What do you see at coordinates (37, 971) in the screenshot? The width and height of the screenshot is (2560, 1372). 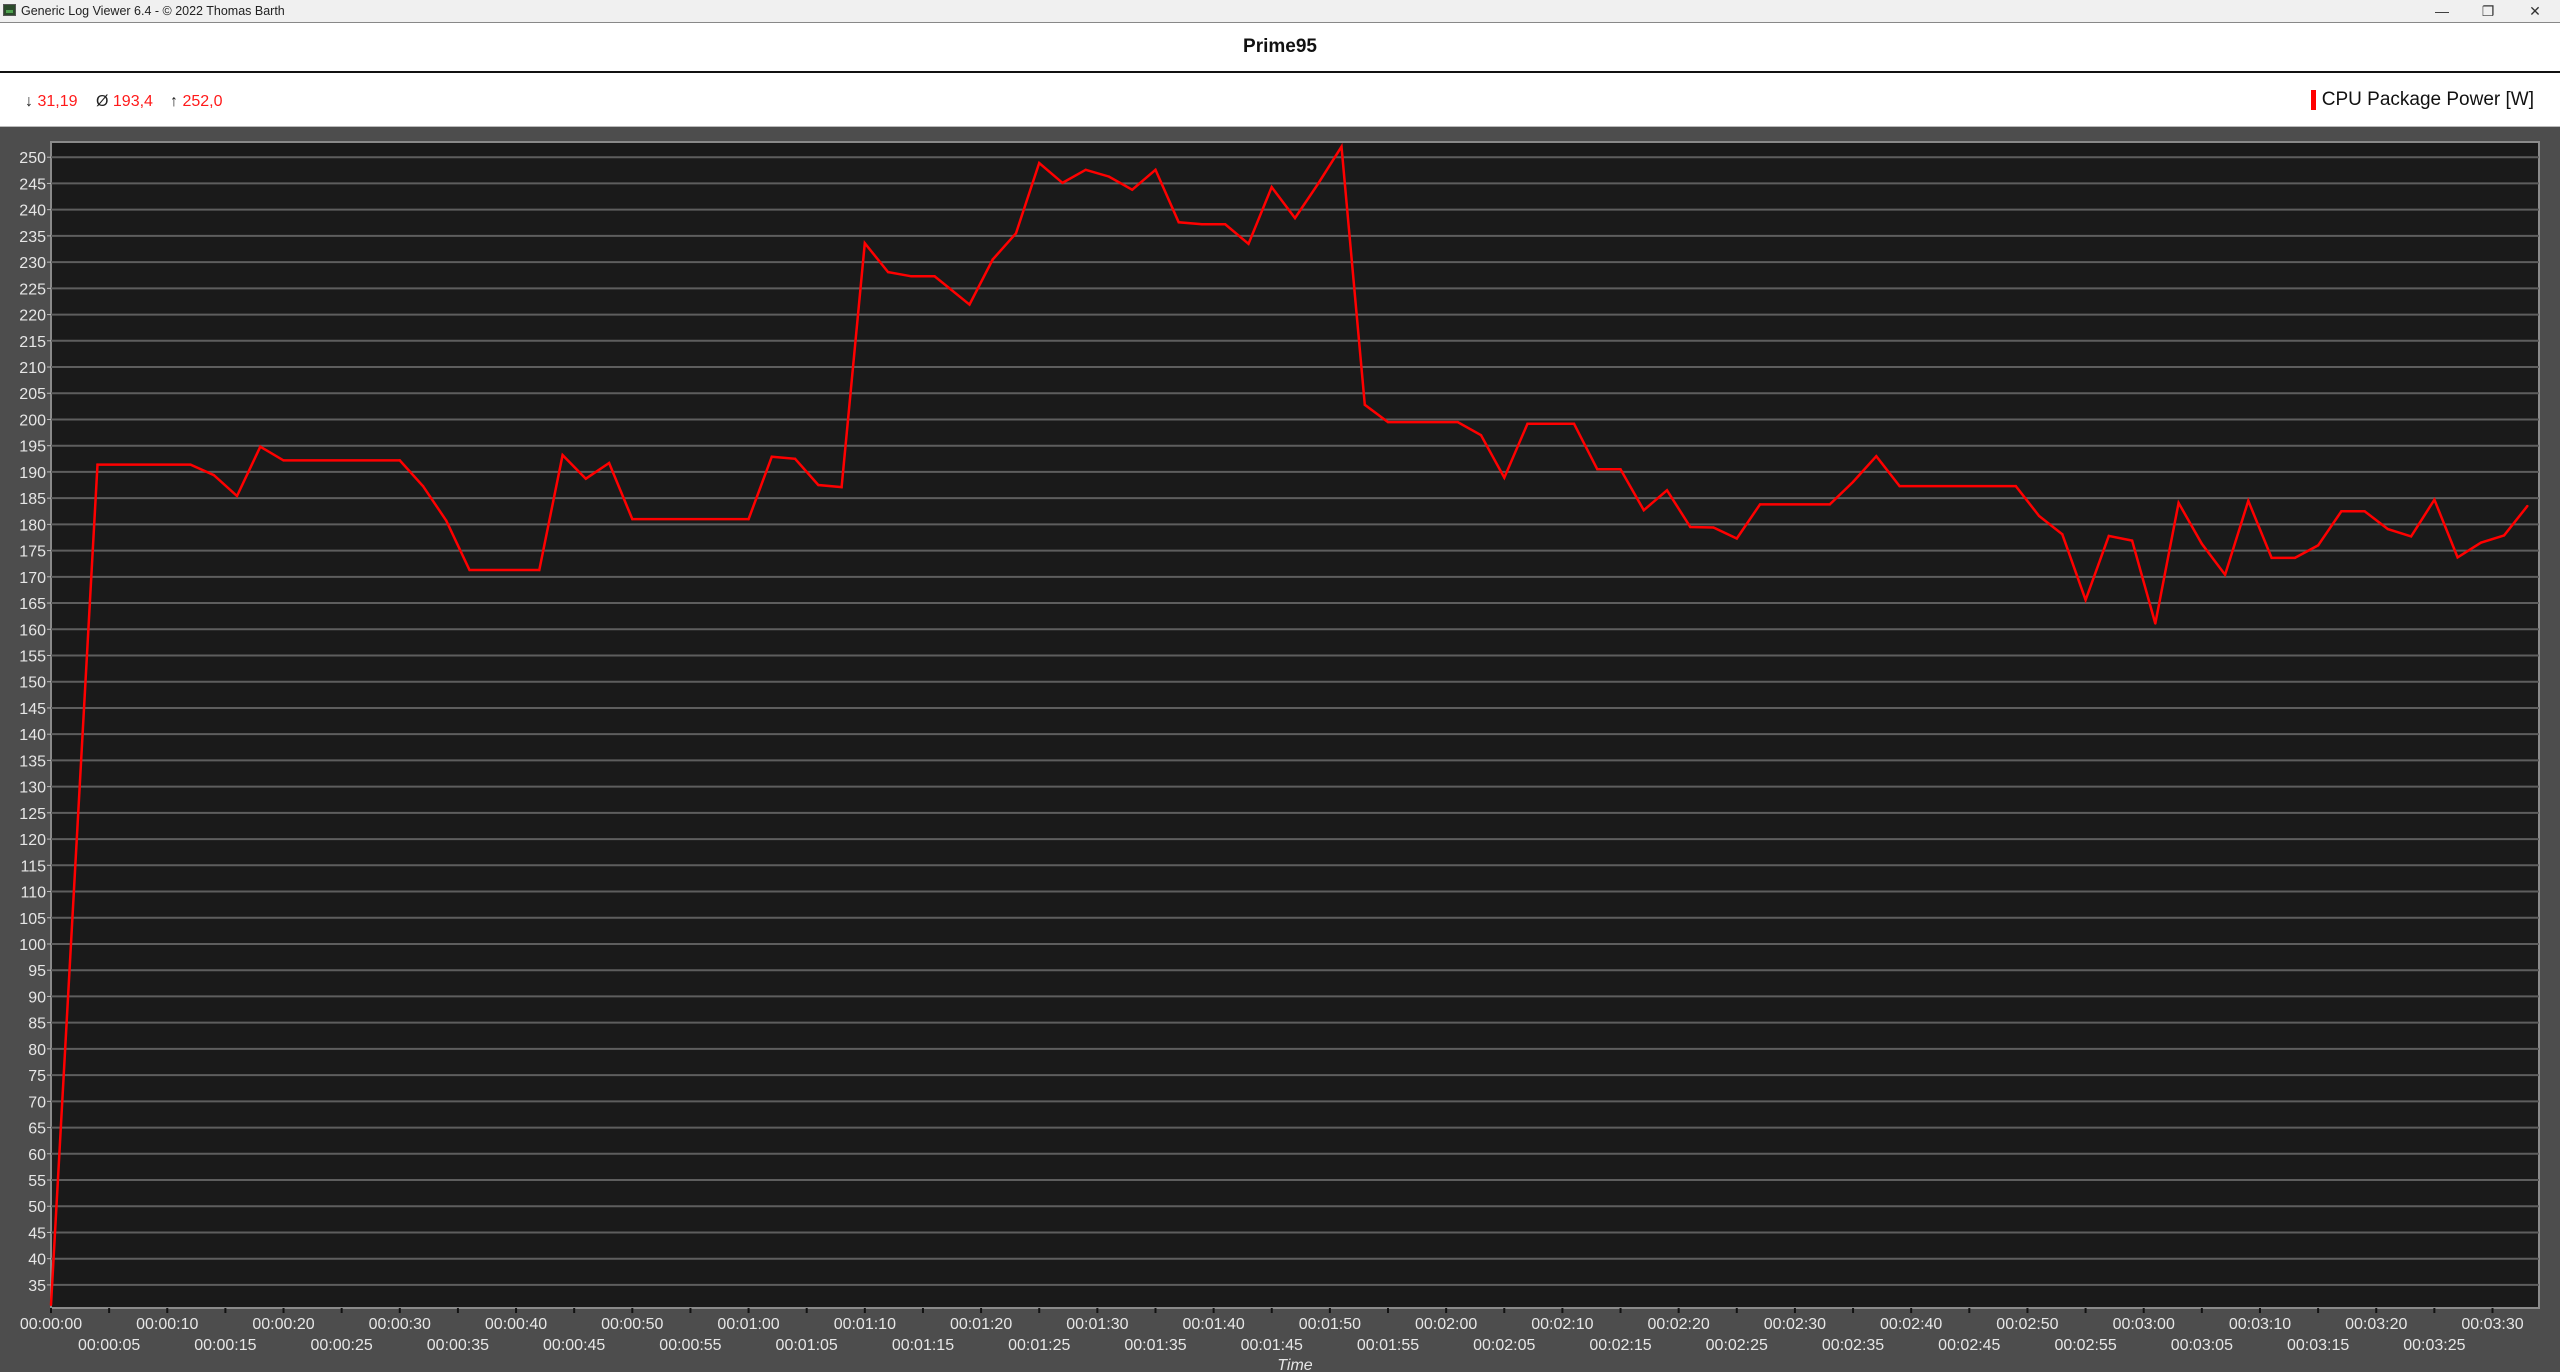 I see `y-tick-label: 95` at bounding box center [37, 971].